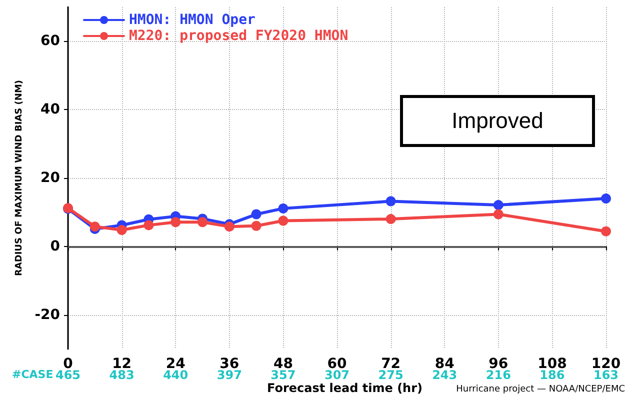  Describe the element at coordinates (47, 314) in the screenshot. I see `y-tick-label: -20` at that location.